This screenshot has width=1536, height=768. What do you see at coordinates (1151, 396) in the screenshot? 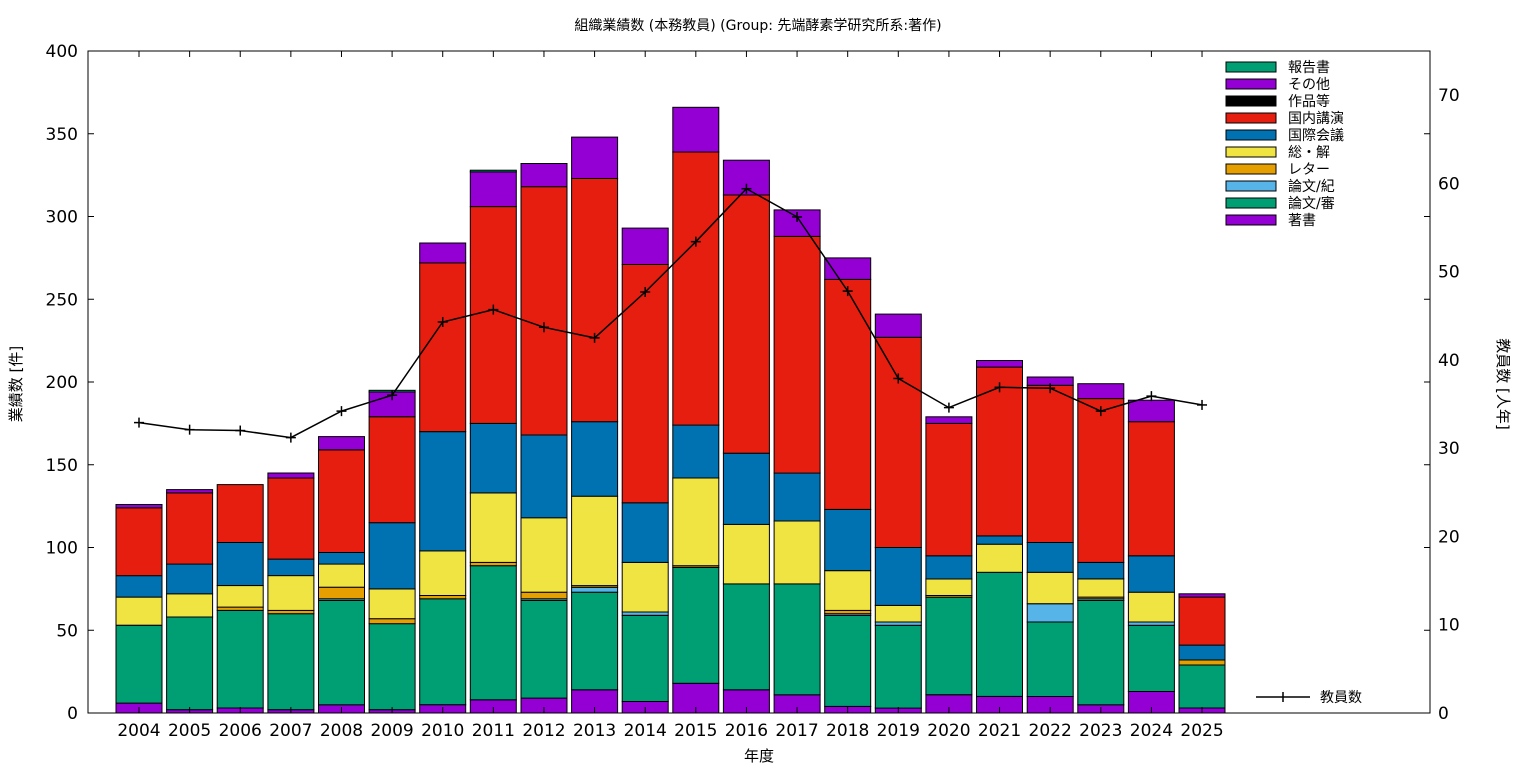
I see `line-point-2024` at bounding box center [1151, 396].